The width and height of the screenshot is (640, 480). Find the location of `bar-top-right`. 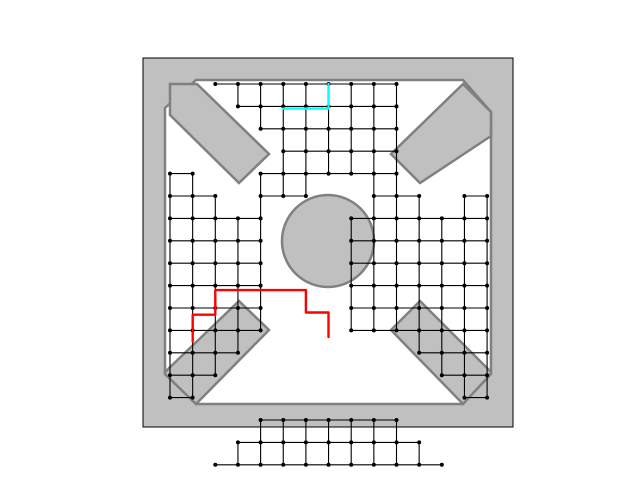

bar-top-right is located at coordinates (441, 133).